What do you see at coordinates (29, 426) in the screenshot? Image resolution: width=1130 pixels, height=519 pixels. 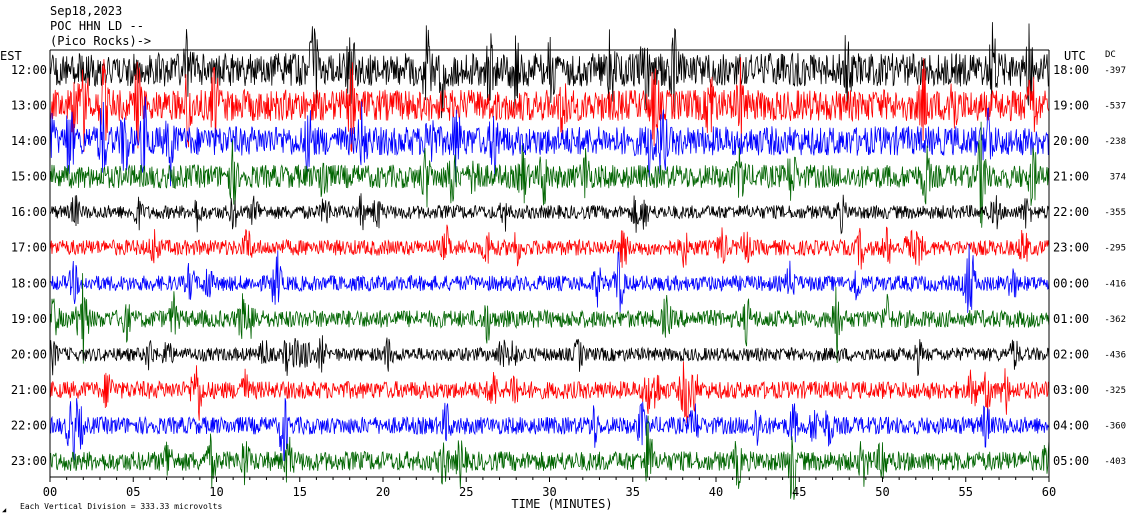 I see `est-time-label: 22:00` at bounding box center [29, 426].